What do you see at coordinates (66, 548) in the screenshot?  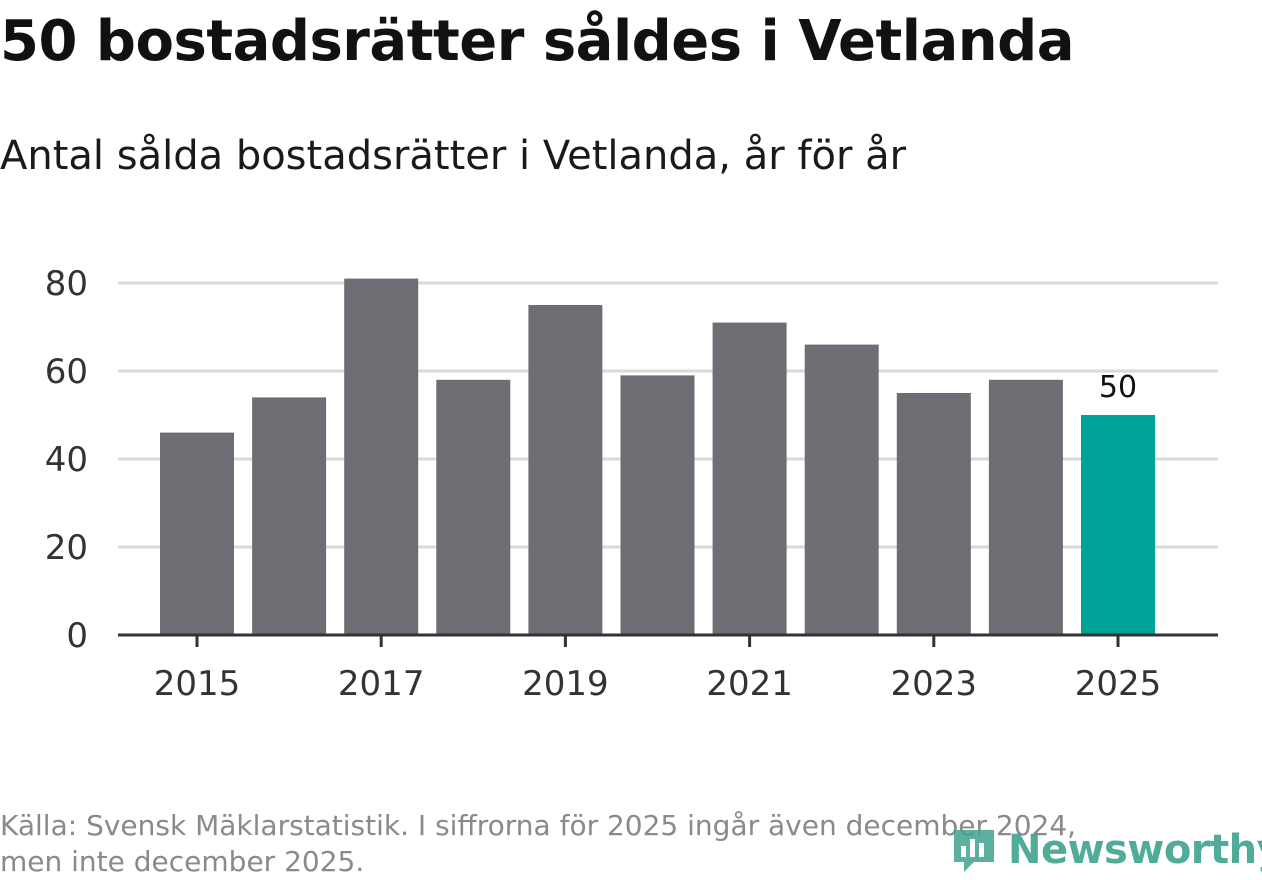 I see `y-tick-label-20: 20` at bounding box center [66, 548].